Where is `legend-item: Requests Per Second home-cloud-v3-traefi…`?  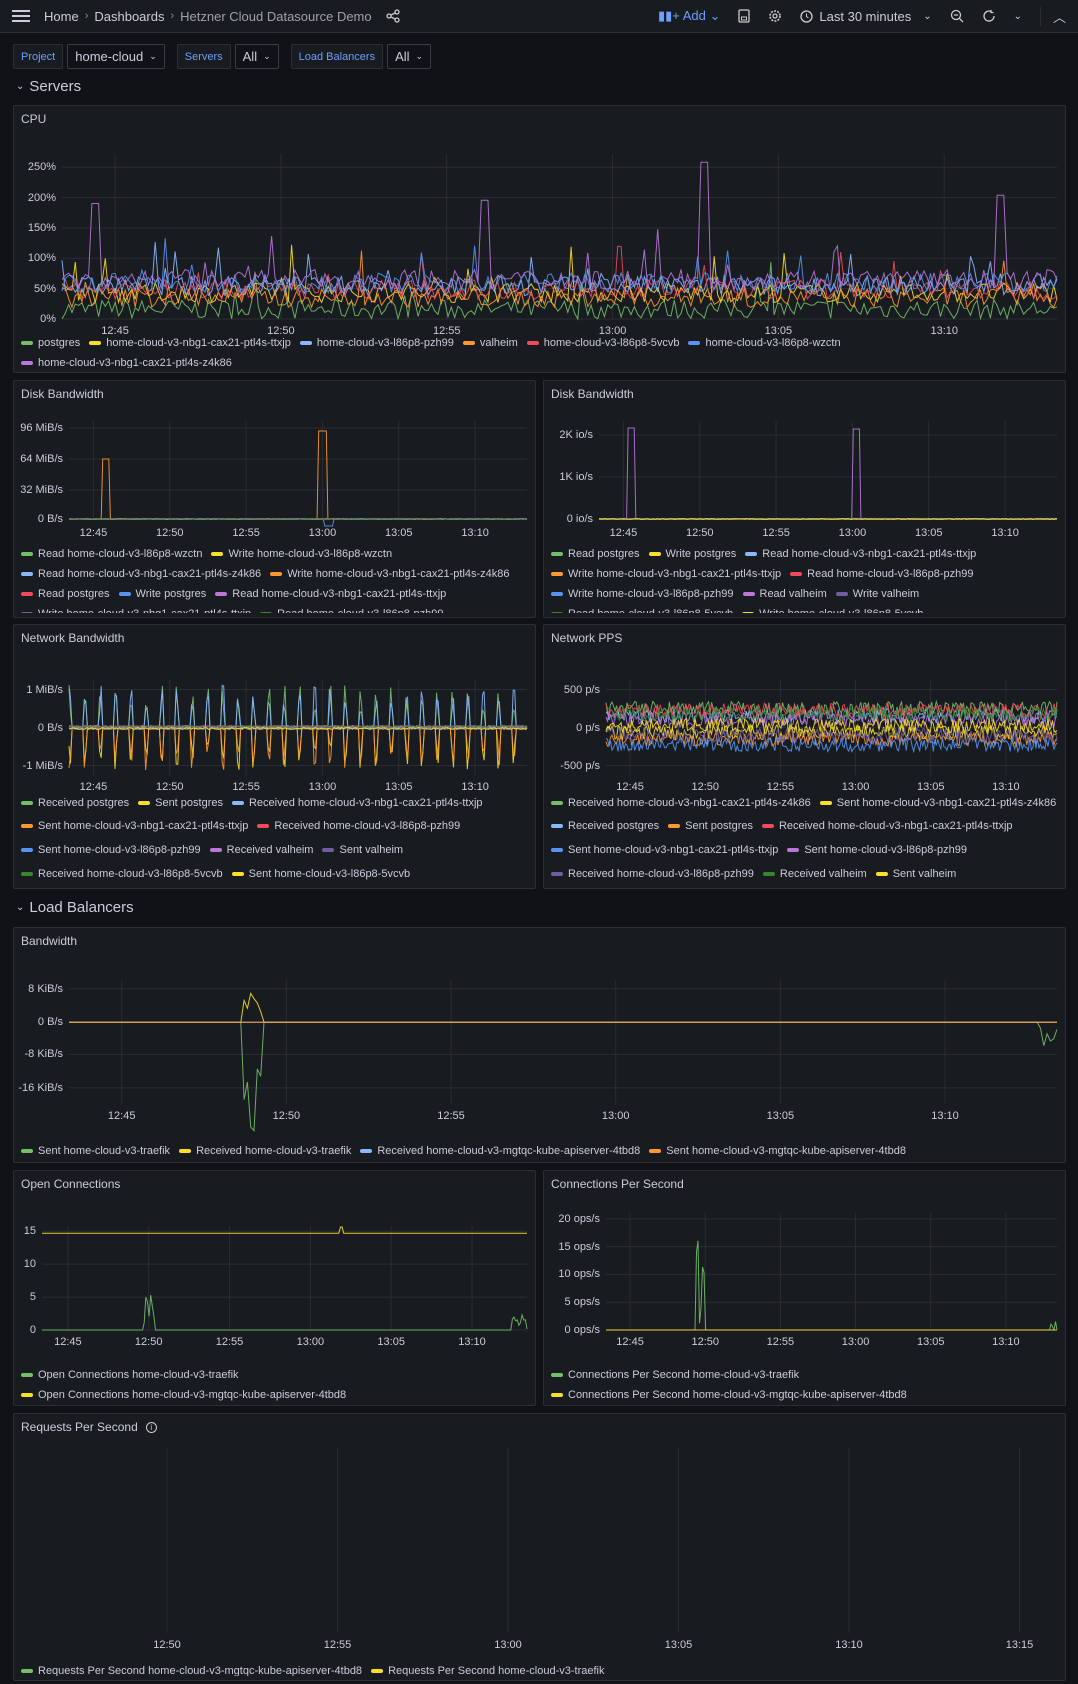 legend-item: Requests Per Second home-cloud-v3-traefi… is located at coordinates (488, 1670).